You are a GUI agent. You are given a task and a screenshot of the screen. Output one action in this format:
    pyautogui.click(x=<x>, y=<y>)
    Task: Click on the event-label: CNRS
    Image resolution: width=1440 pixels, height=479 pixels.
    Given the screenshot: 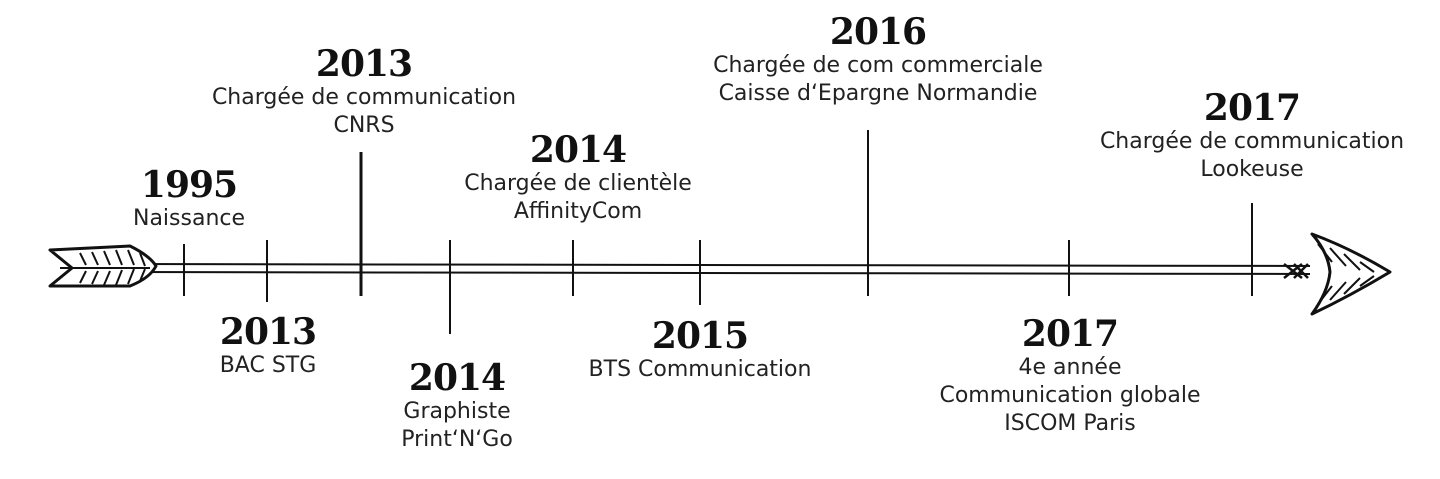 What is the action you would take?
    pyautogui.click(x=364, y=125)
    